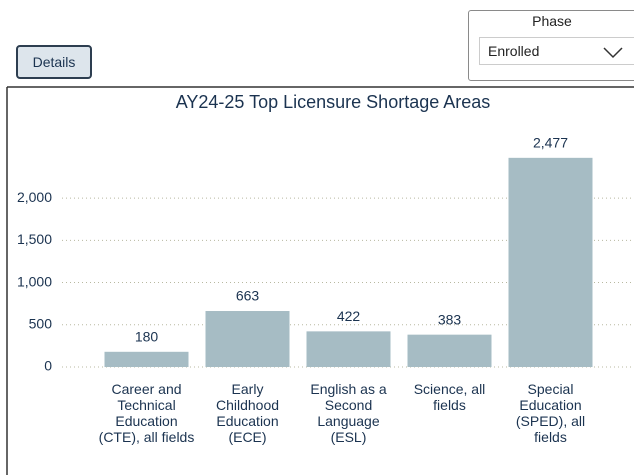 The width and height of the screenshot is (634, 475). Describe the element at coordinates (552, 21) in the screenshot. I see `slicer-title: Phase` at that location.